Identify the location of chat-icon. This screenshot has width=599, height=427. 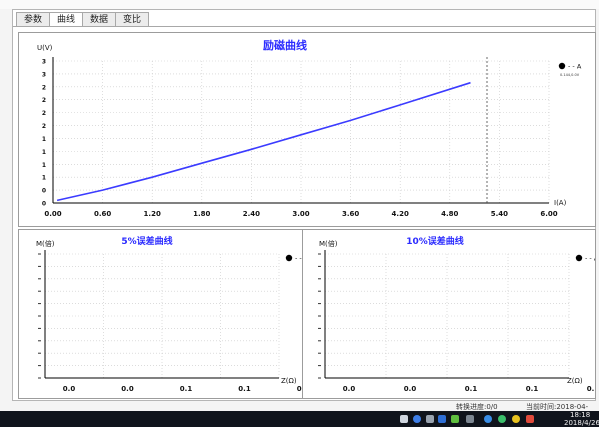
(516, 419).